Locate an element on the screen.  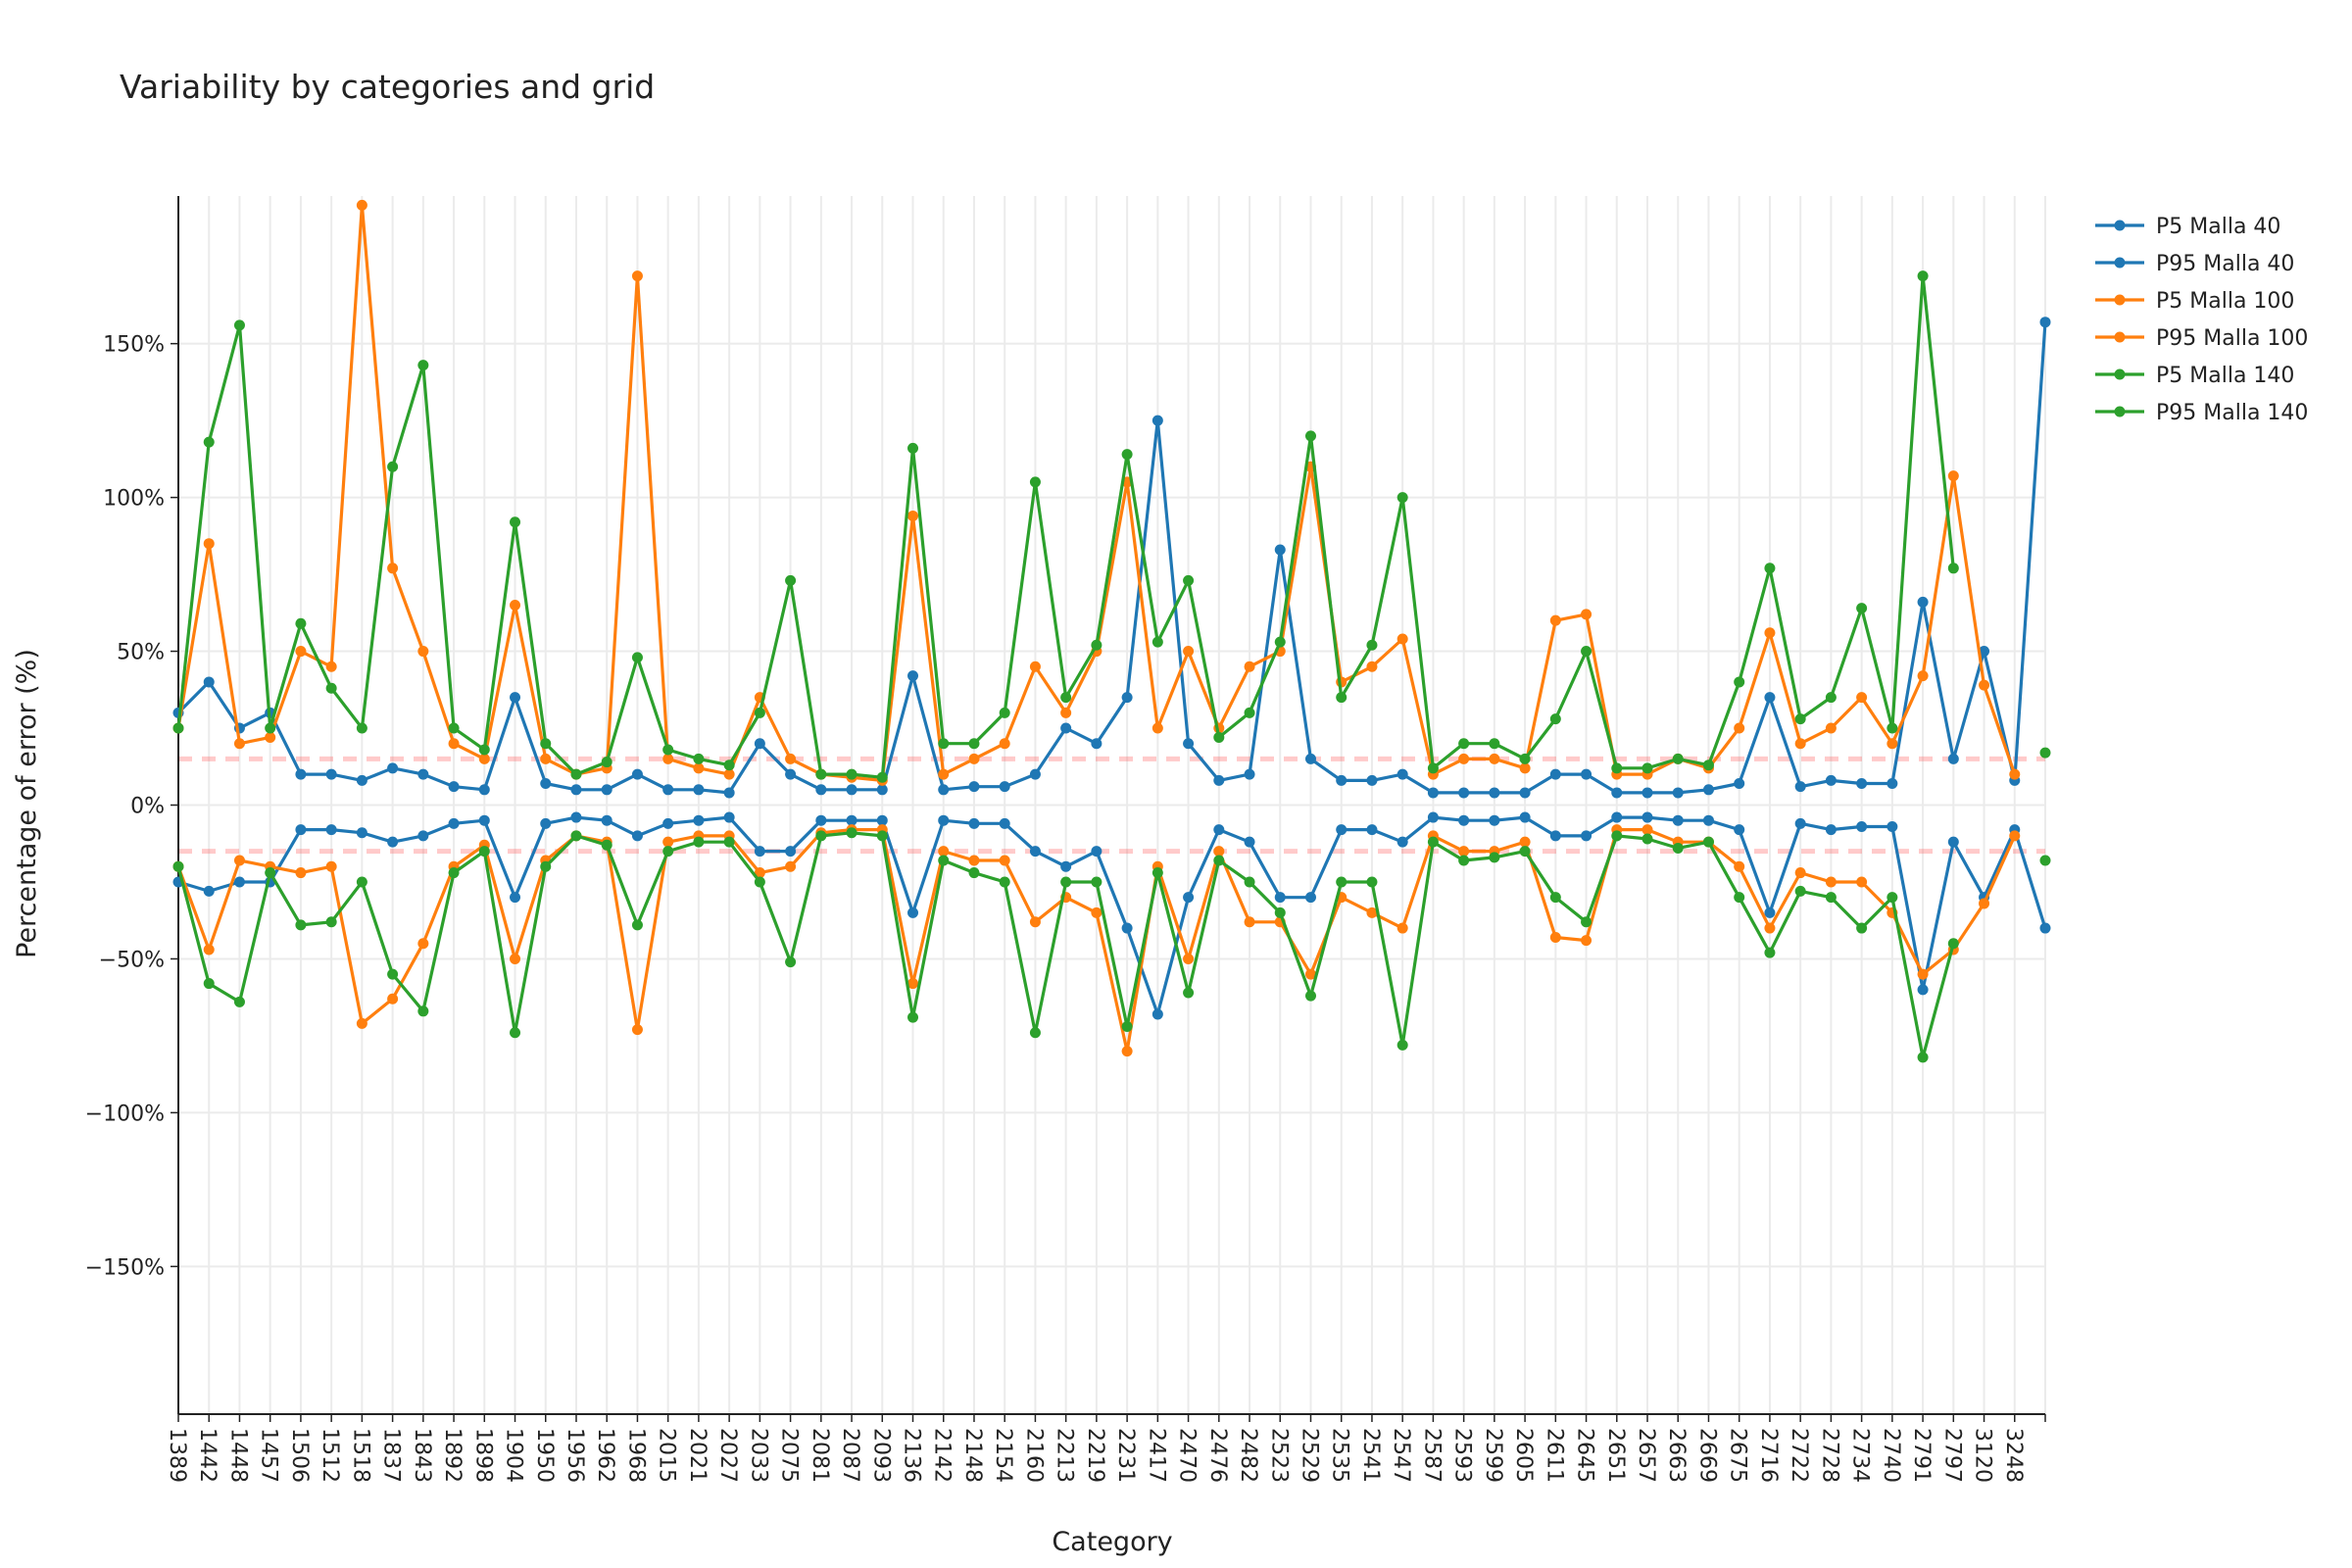
y-axis-title: Percentage of error (%) is located at coordinates (27, 803).